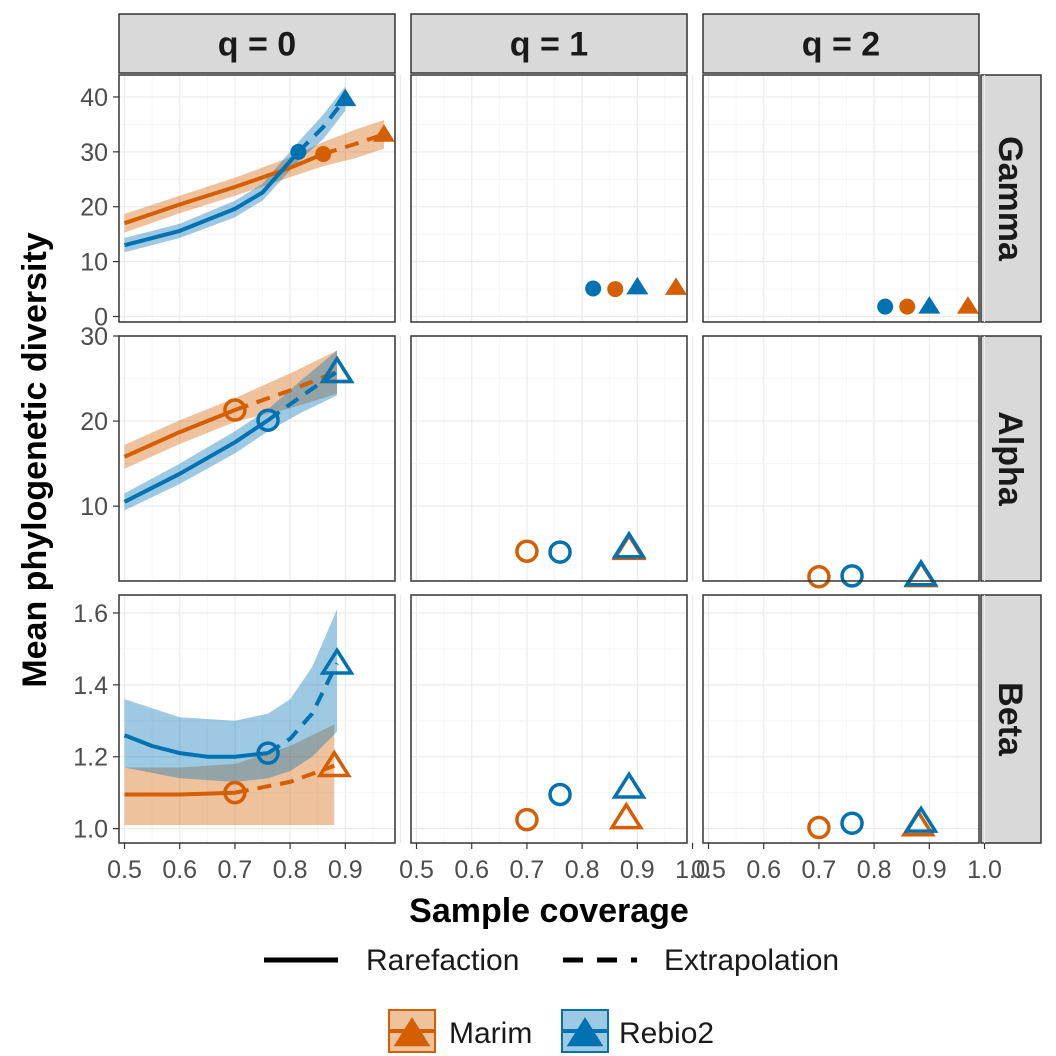 This screenshot has height=1056, width=1056. I want to click on legend-label-extrapolation: Extrapolation, so click(751, 960).